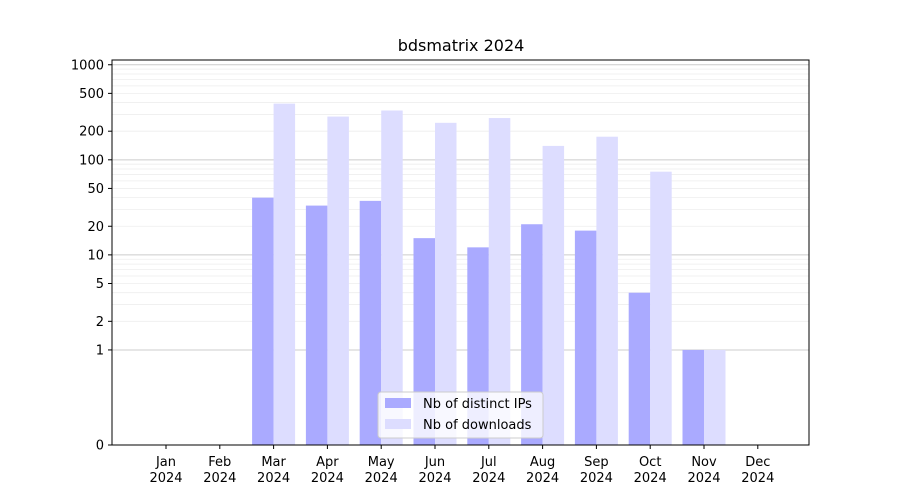  What do you see at coordinates (219, 462) in the screenshot?
I see `x-tick-label-month: Feb` at bounding box center [219, 462].